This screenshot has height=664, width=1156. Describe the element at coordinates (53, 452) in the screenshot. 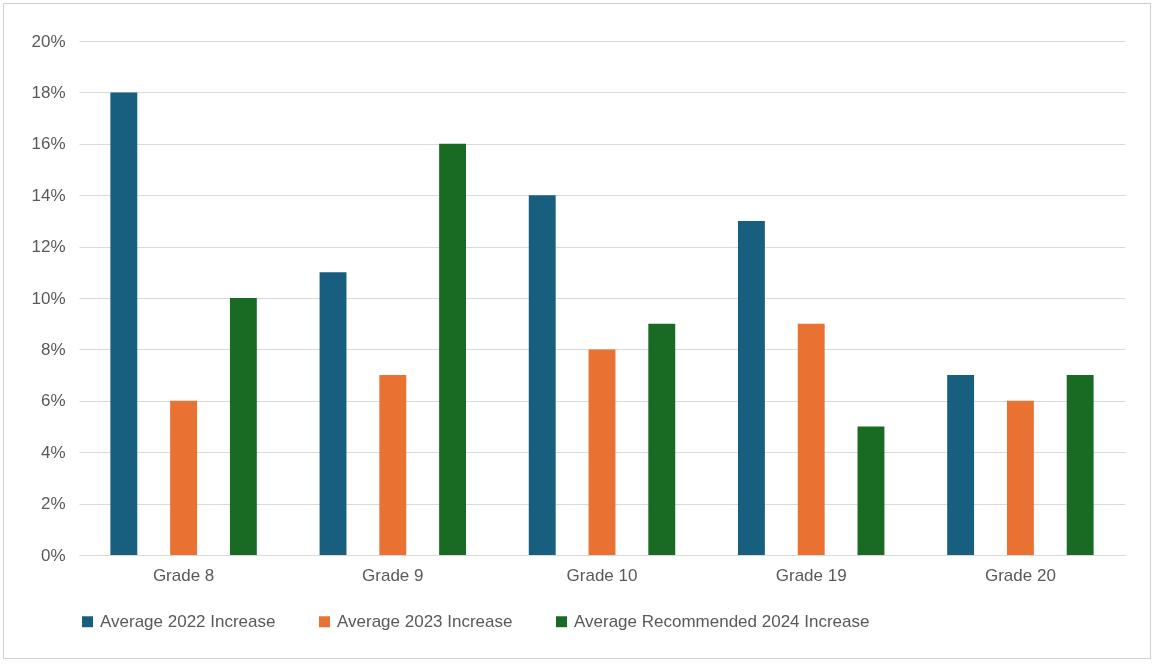

I see `y-tick-label: 4%` at that location.